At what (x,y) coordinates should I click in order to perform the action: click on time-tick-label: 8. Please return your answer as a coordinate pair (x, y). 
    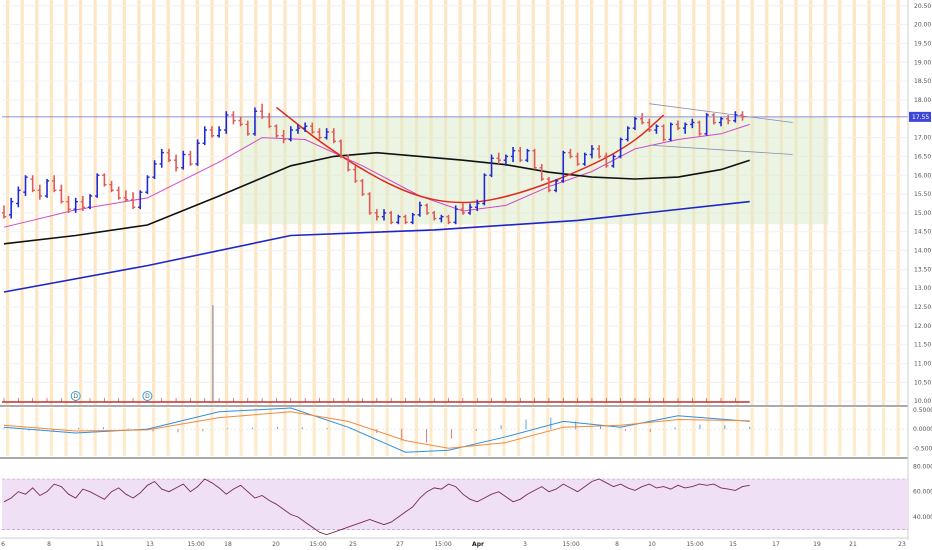
    Looking at the image, I should click on (49, 544).